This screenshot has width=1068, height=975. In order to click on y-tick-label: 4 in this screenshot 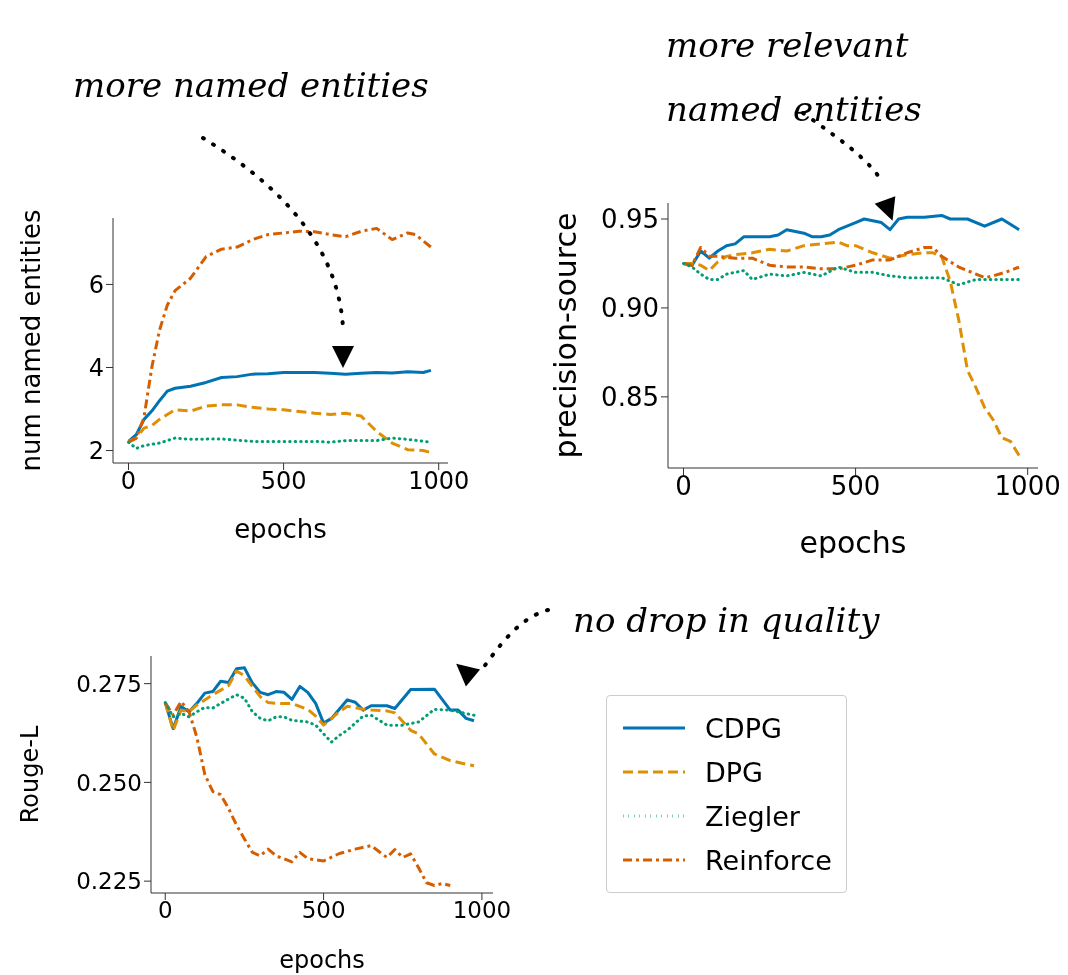, I will do `click(96, 368)`.